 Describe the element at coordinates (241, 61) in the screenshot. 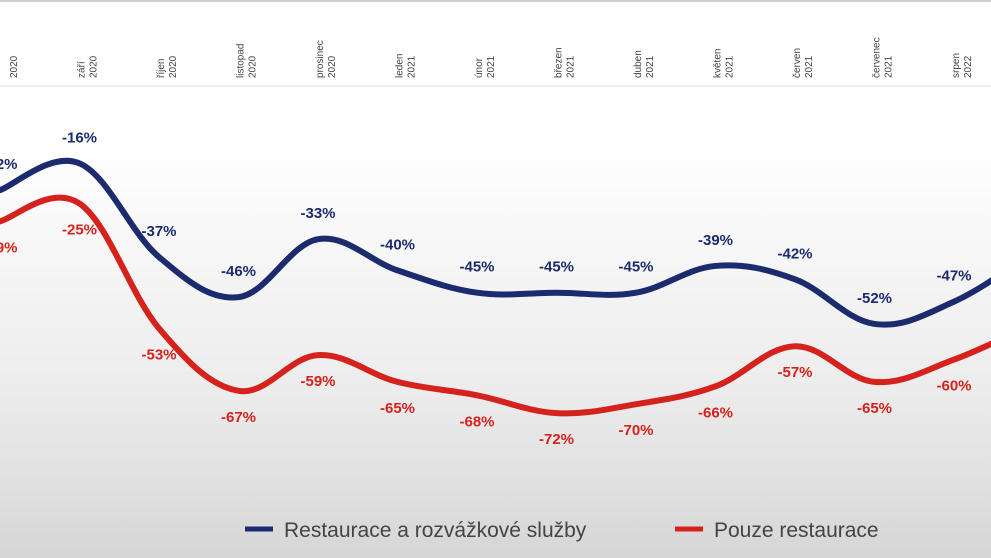

I see `x-tick-month: listopad` at that location.